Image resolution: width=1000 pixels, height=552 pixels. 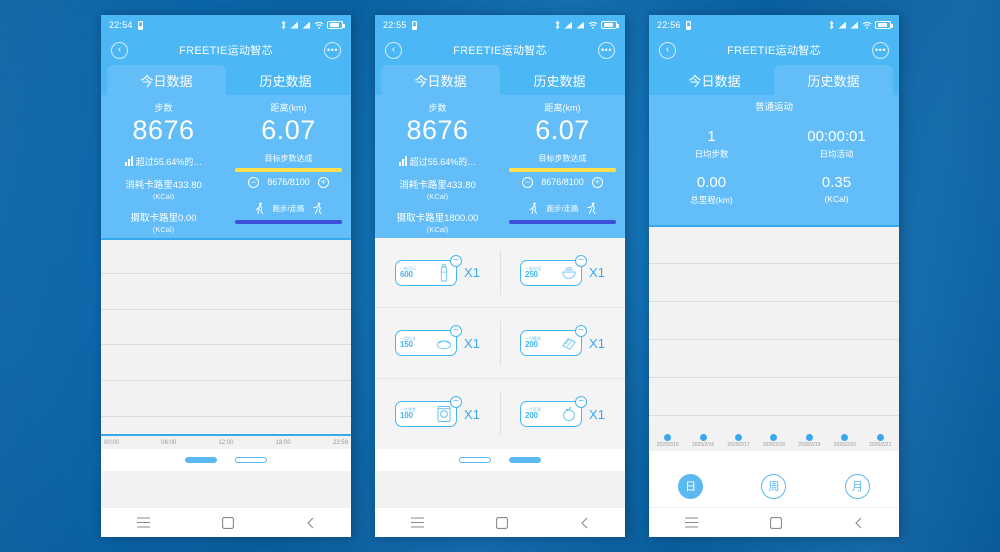 I want to click on stat-caption: 总里程(km), so click(x=711, y=200).